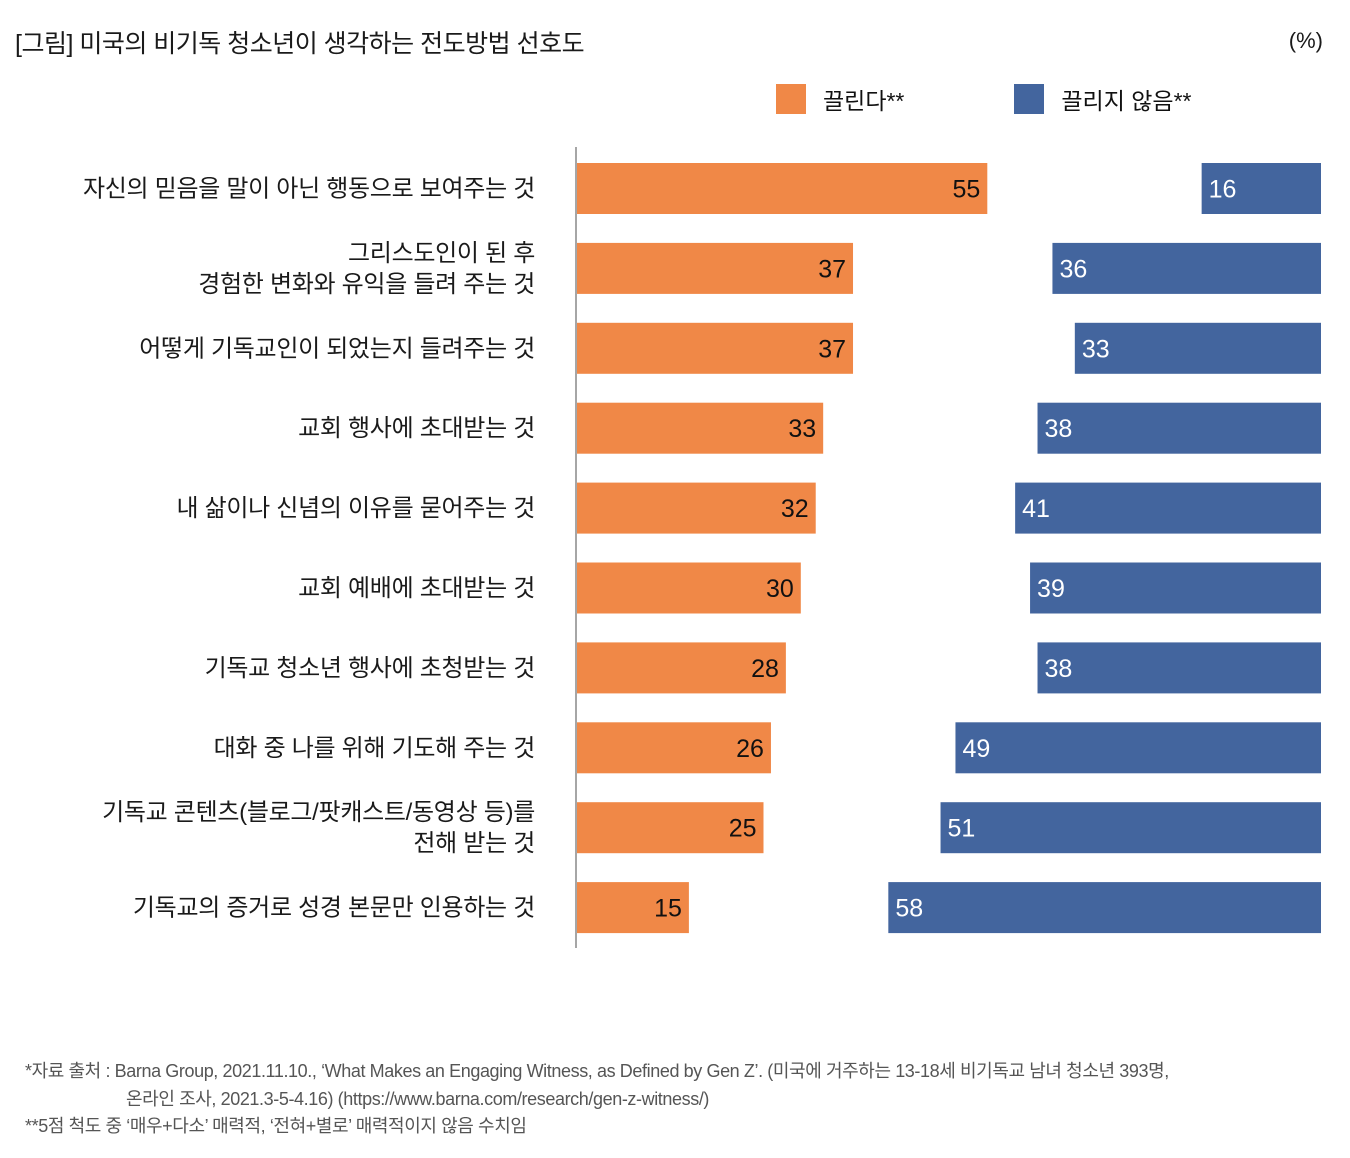  I want to click on category-label-line: 대화 중 나를 위해 기도해 주는 것, so click(374, 748).